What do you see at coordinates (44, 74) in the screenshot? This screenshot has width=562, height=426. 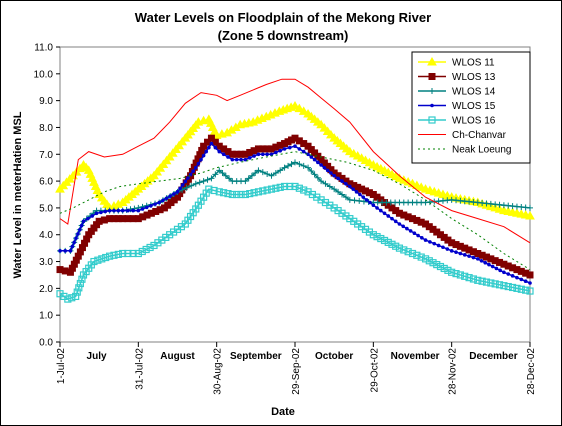 I see `y-tick-label: 10.0` at bounding box center [44, 74].